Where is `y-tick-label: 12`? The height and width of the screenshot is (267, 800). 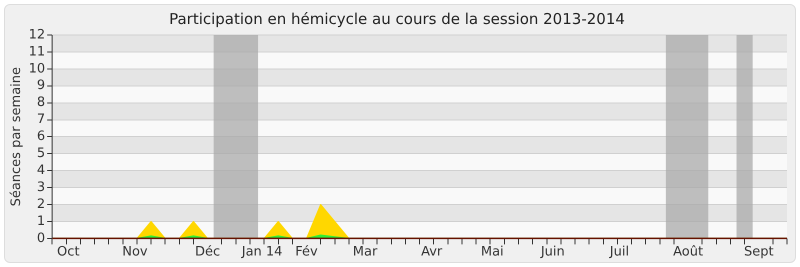
y-tick-label: 12 is located at coordinates (37, 34).